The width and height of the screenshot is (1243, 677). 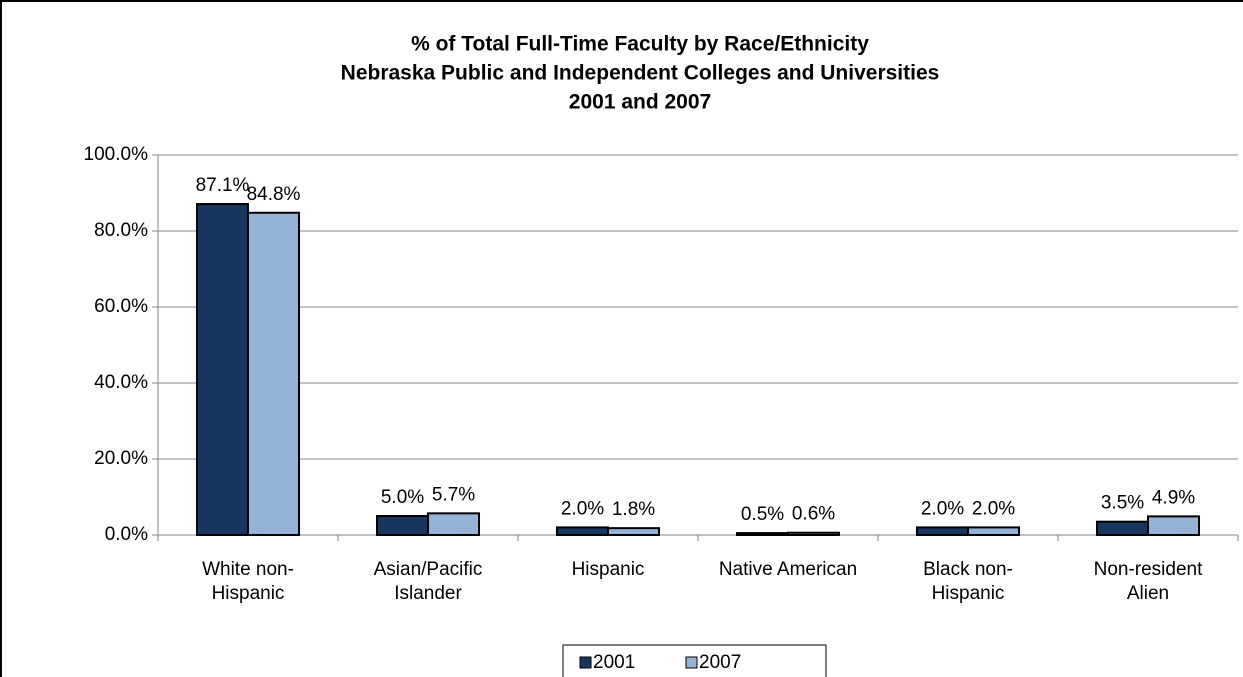 I want to click on y-tick-label: 60.0%, so click(x=121, y=306).